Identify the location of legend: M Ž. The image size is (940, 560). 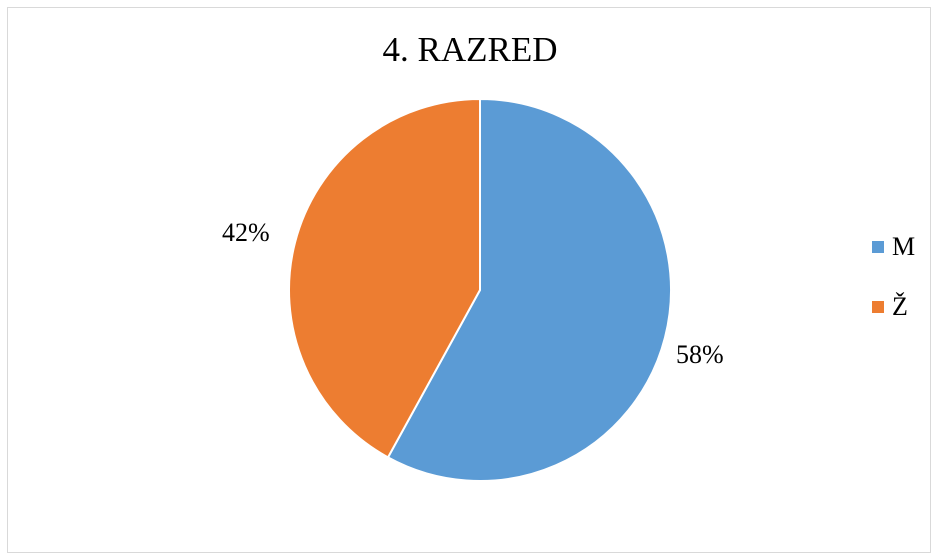
(893, 290).